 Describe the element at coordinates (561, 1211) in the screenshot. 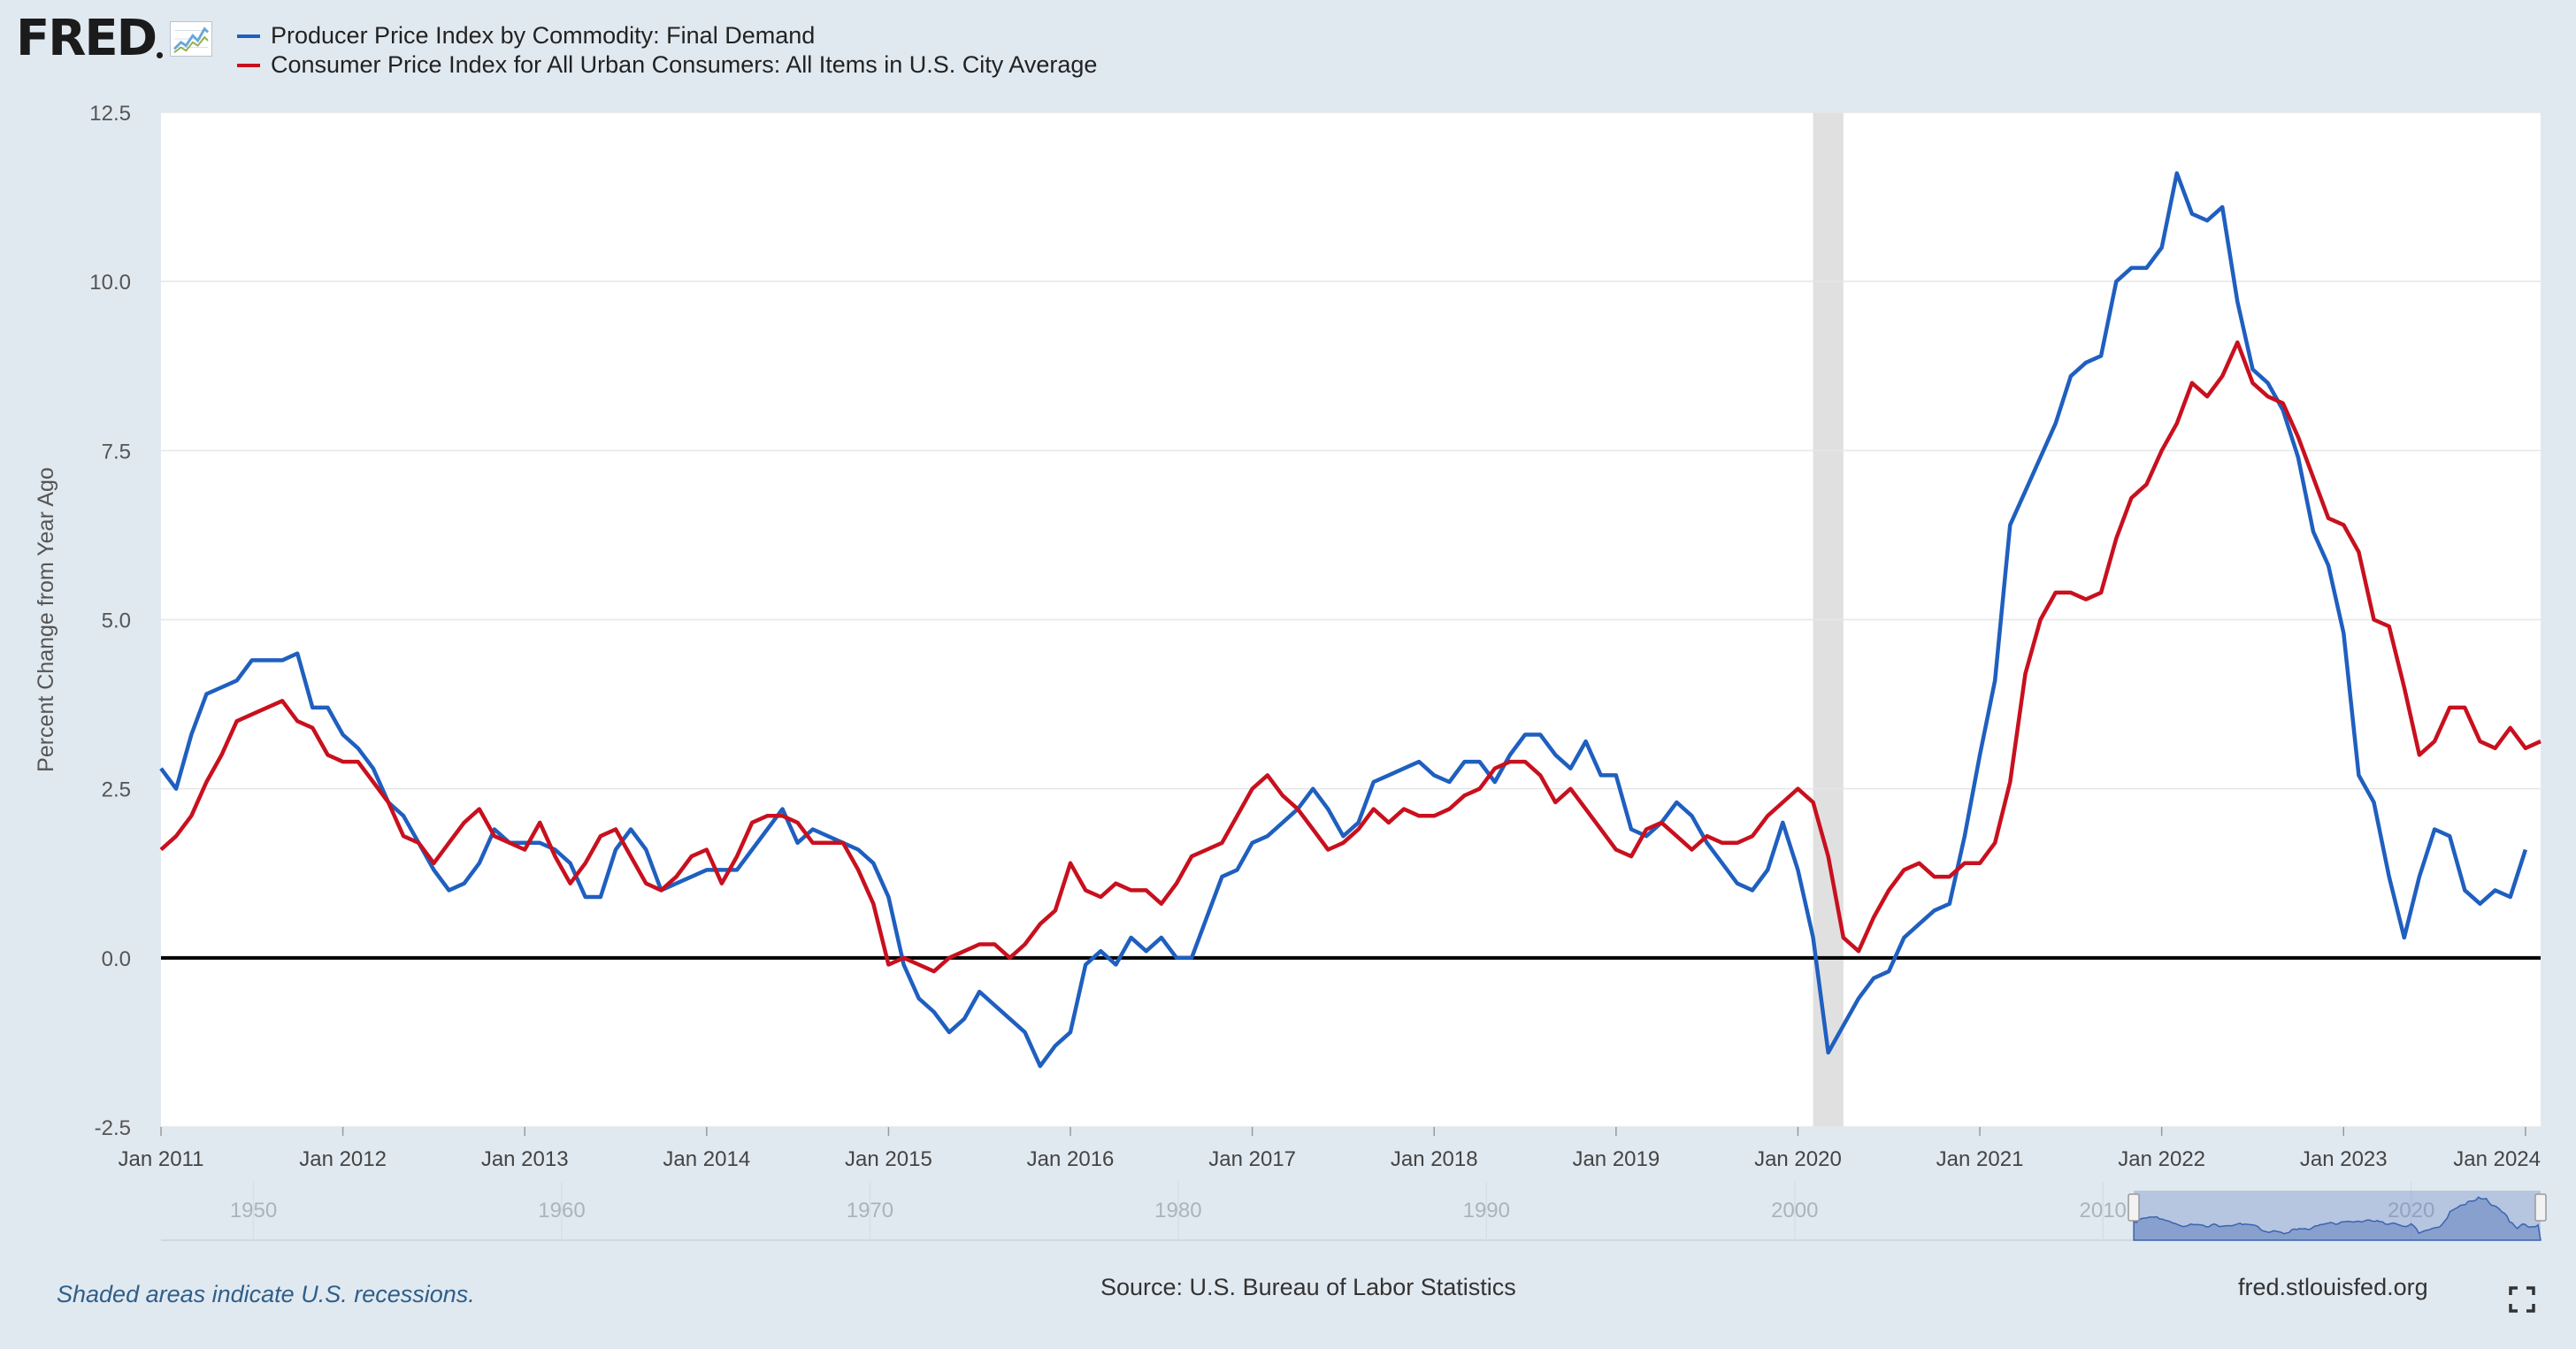

I see `navigator-label: 1960` at that location.